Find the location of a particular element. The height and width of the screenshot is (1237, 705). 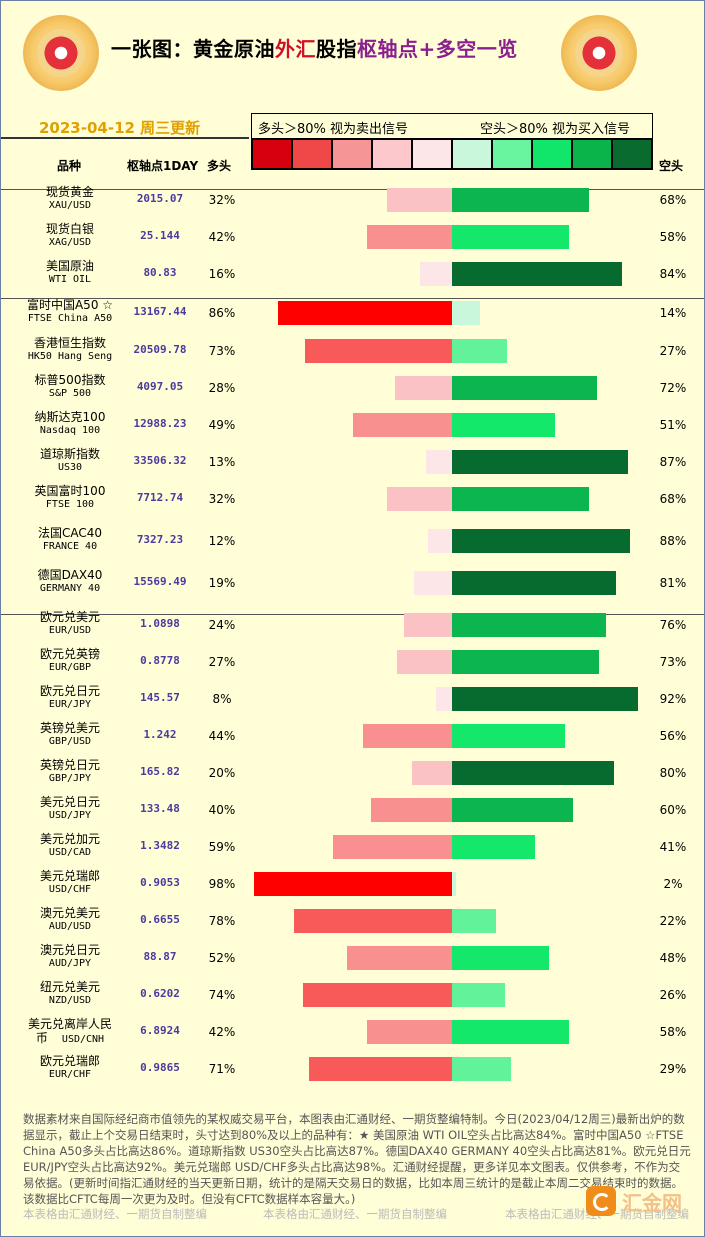

instrument-code: S&P 500 is located at coordinates (70, 393).